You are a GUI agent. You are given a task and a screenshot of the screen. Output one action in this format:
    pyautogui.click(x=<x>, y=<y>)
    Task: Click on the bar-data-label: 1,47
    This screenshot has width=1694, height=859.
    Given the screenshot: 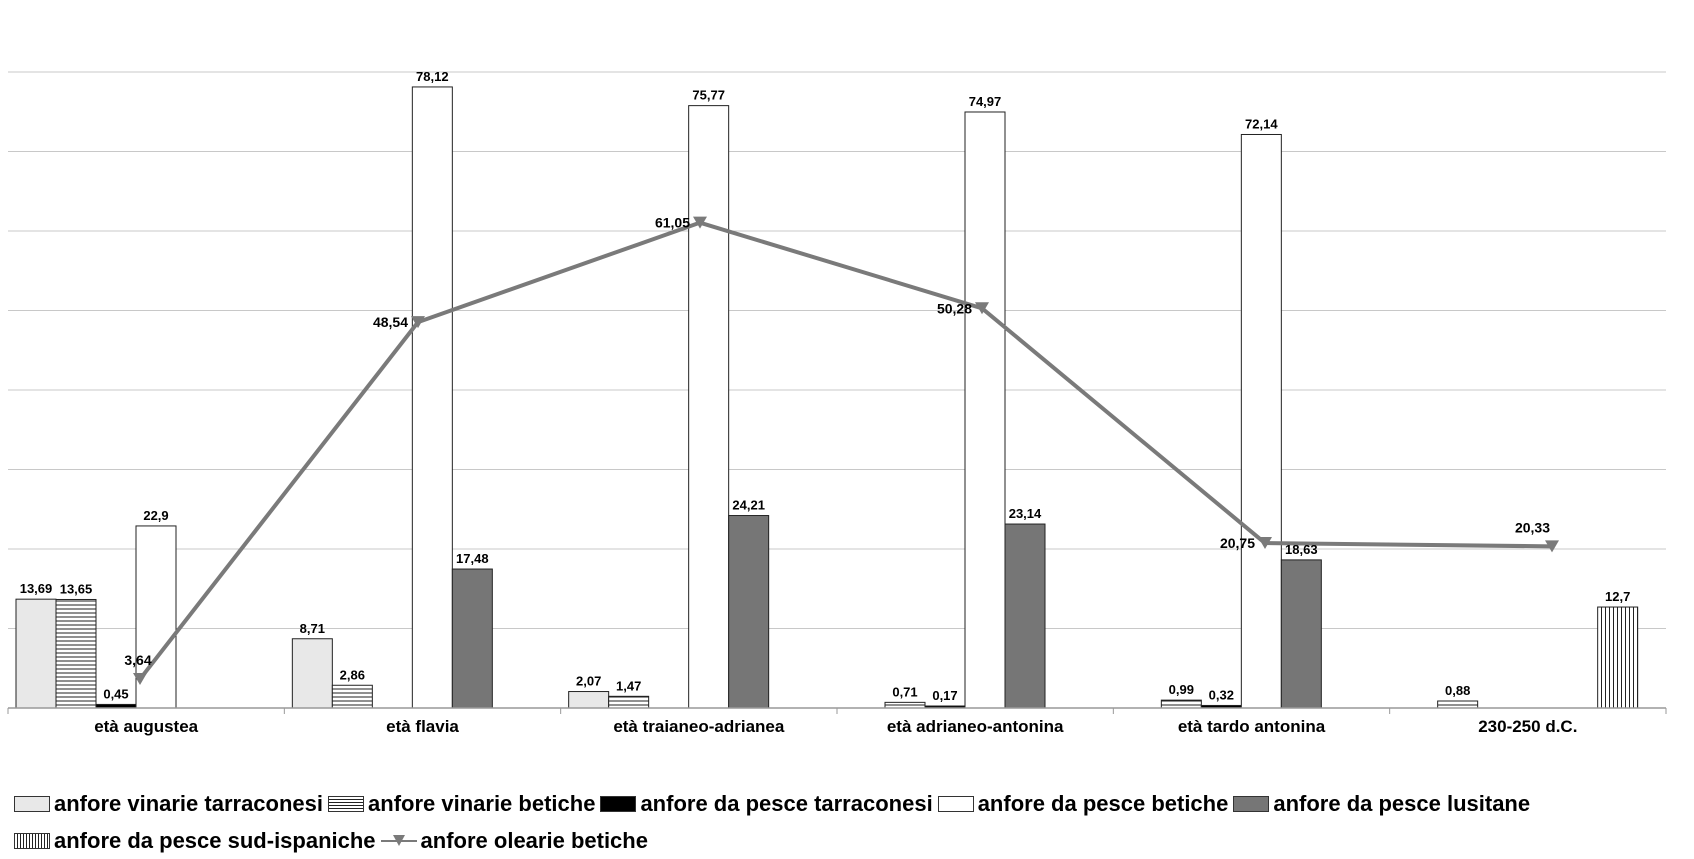 What is the action you would take?
    pyautogui.click(x=628, y=685)
    